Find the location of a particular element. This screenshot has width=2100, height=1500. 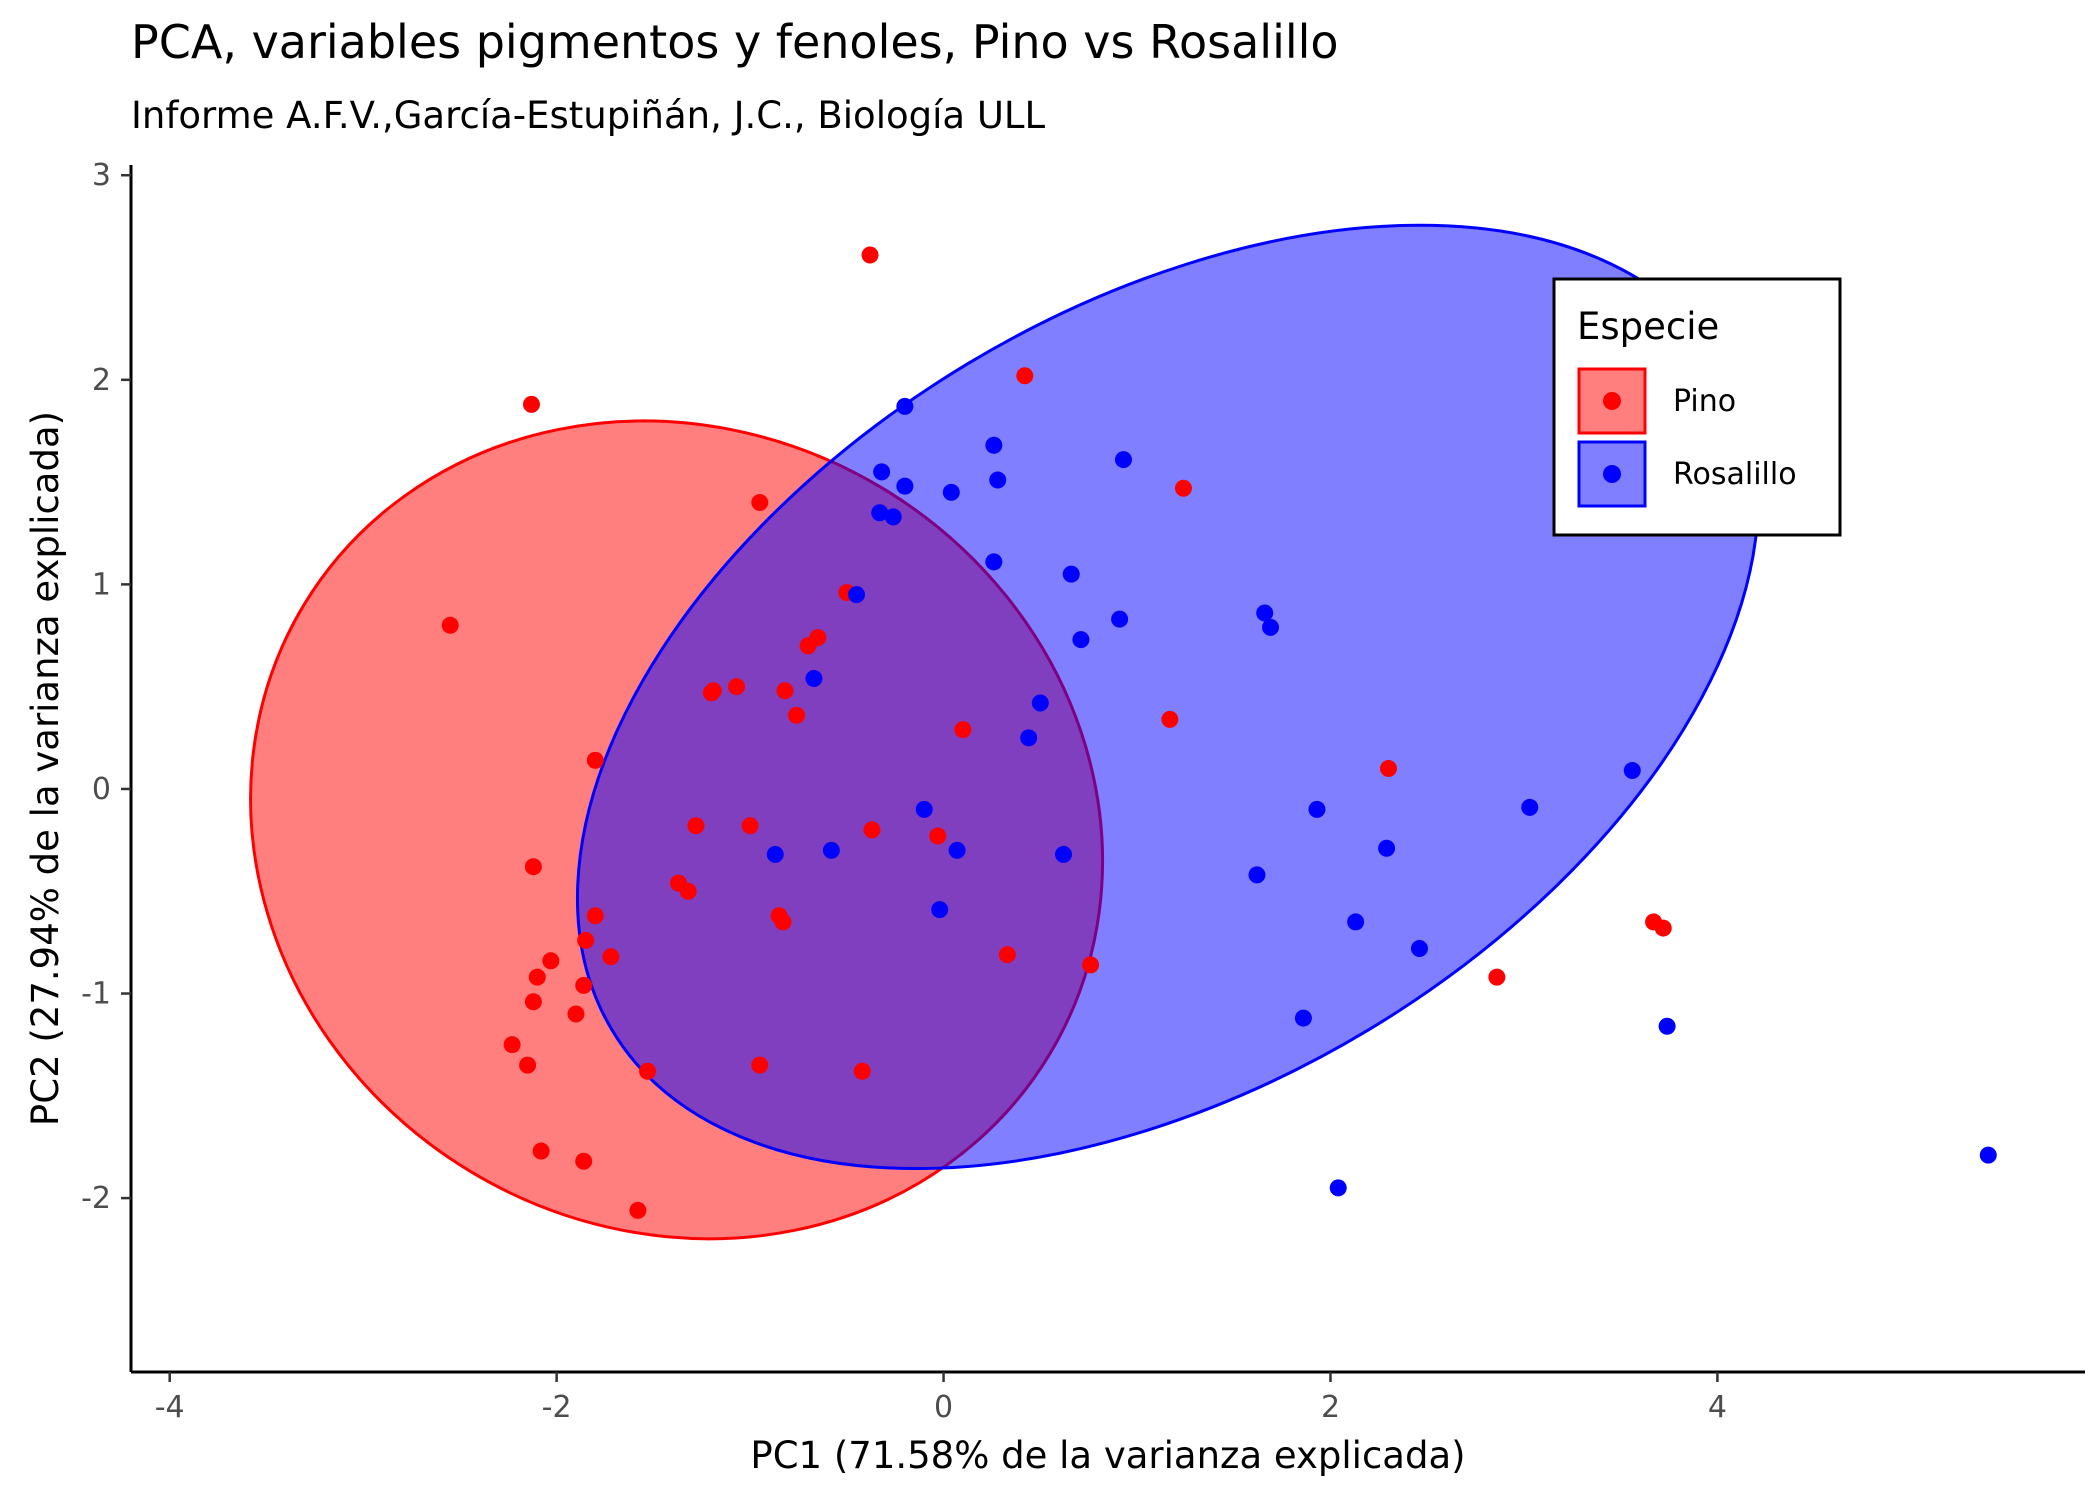

x-tick-label: -4 is located at coordinates (170, 1407).